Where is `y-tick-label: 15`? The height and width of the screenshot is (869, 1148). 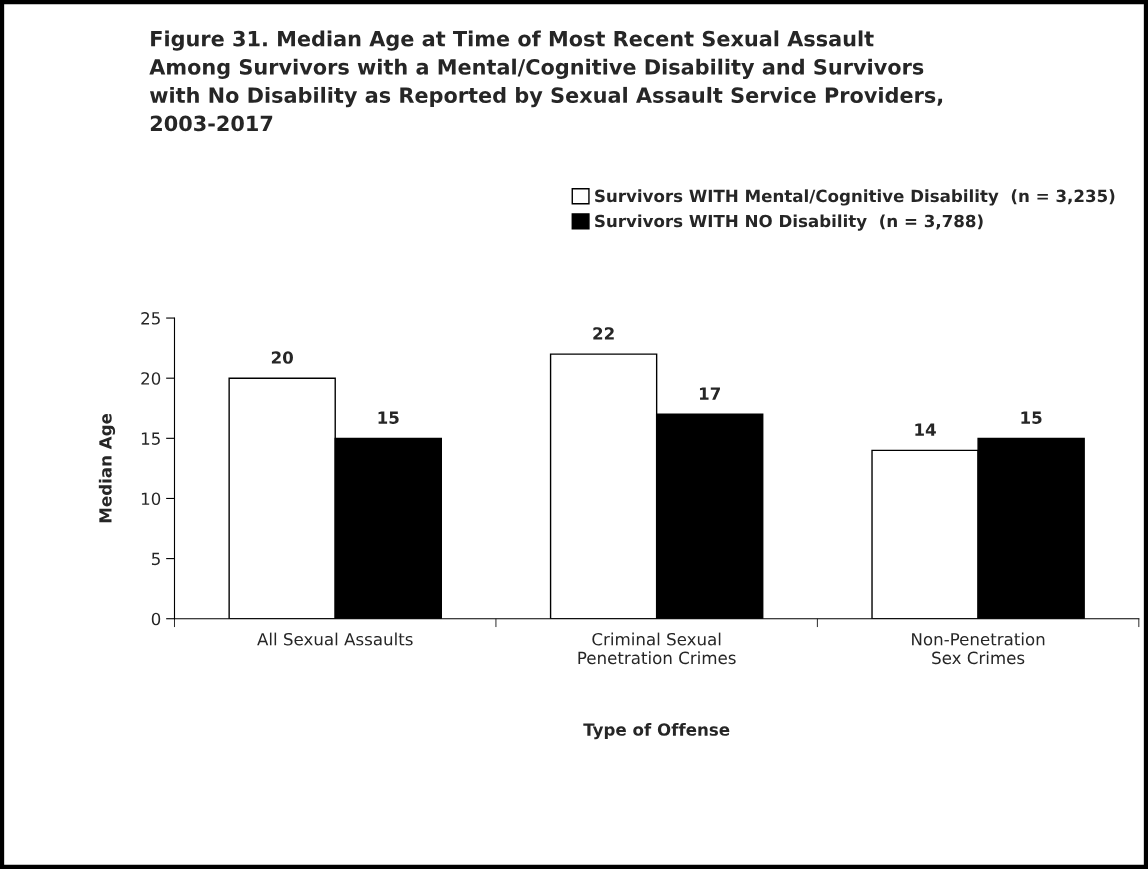
y-tick-label: 15 is located at coordinates (150, 438).